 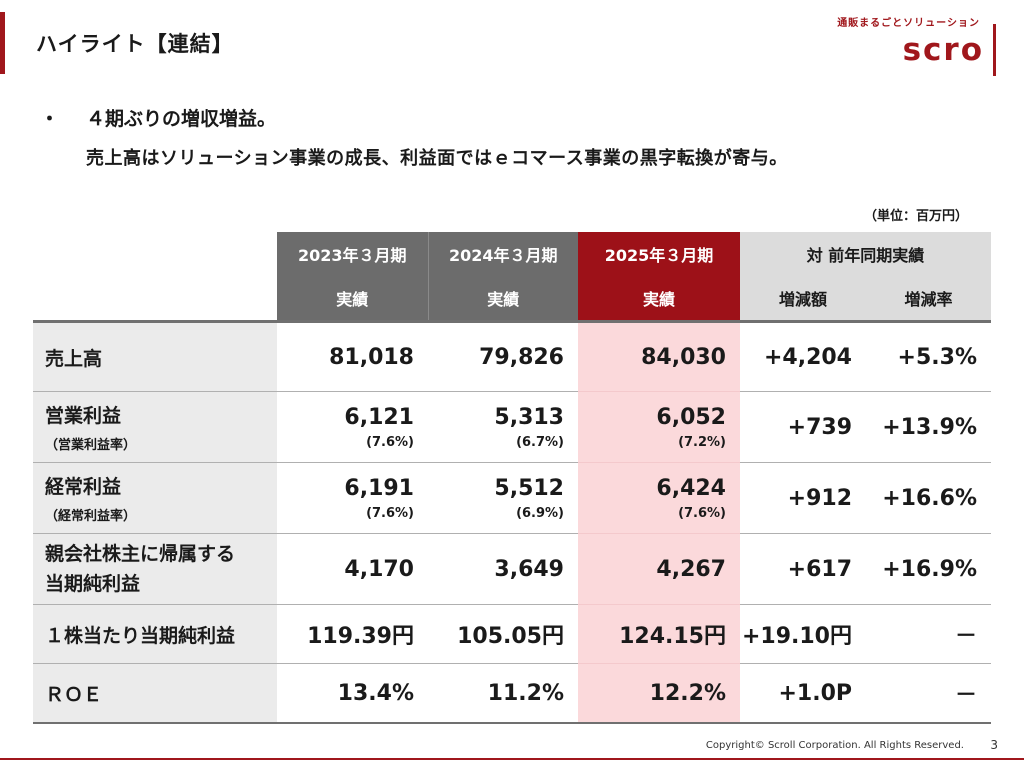 I want to click on value-change: +4,204, so click(x=803, y=356).